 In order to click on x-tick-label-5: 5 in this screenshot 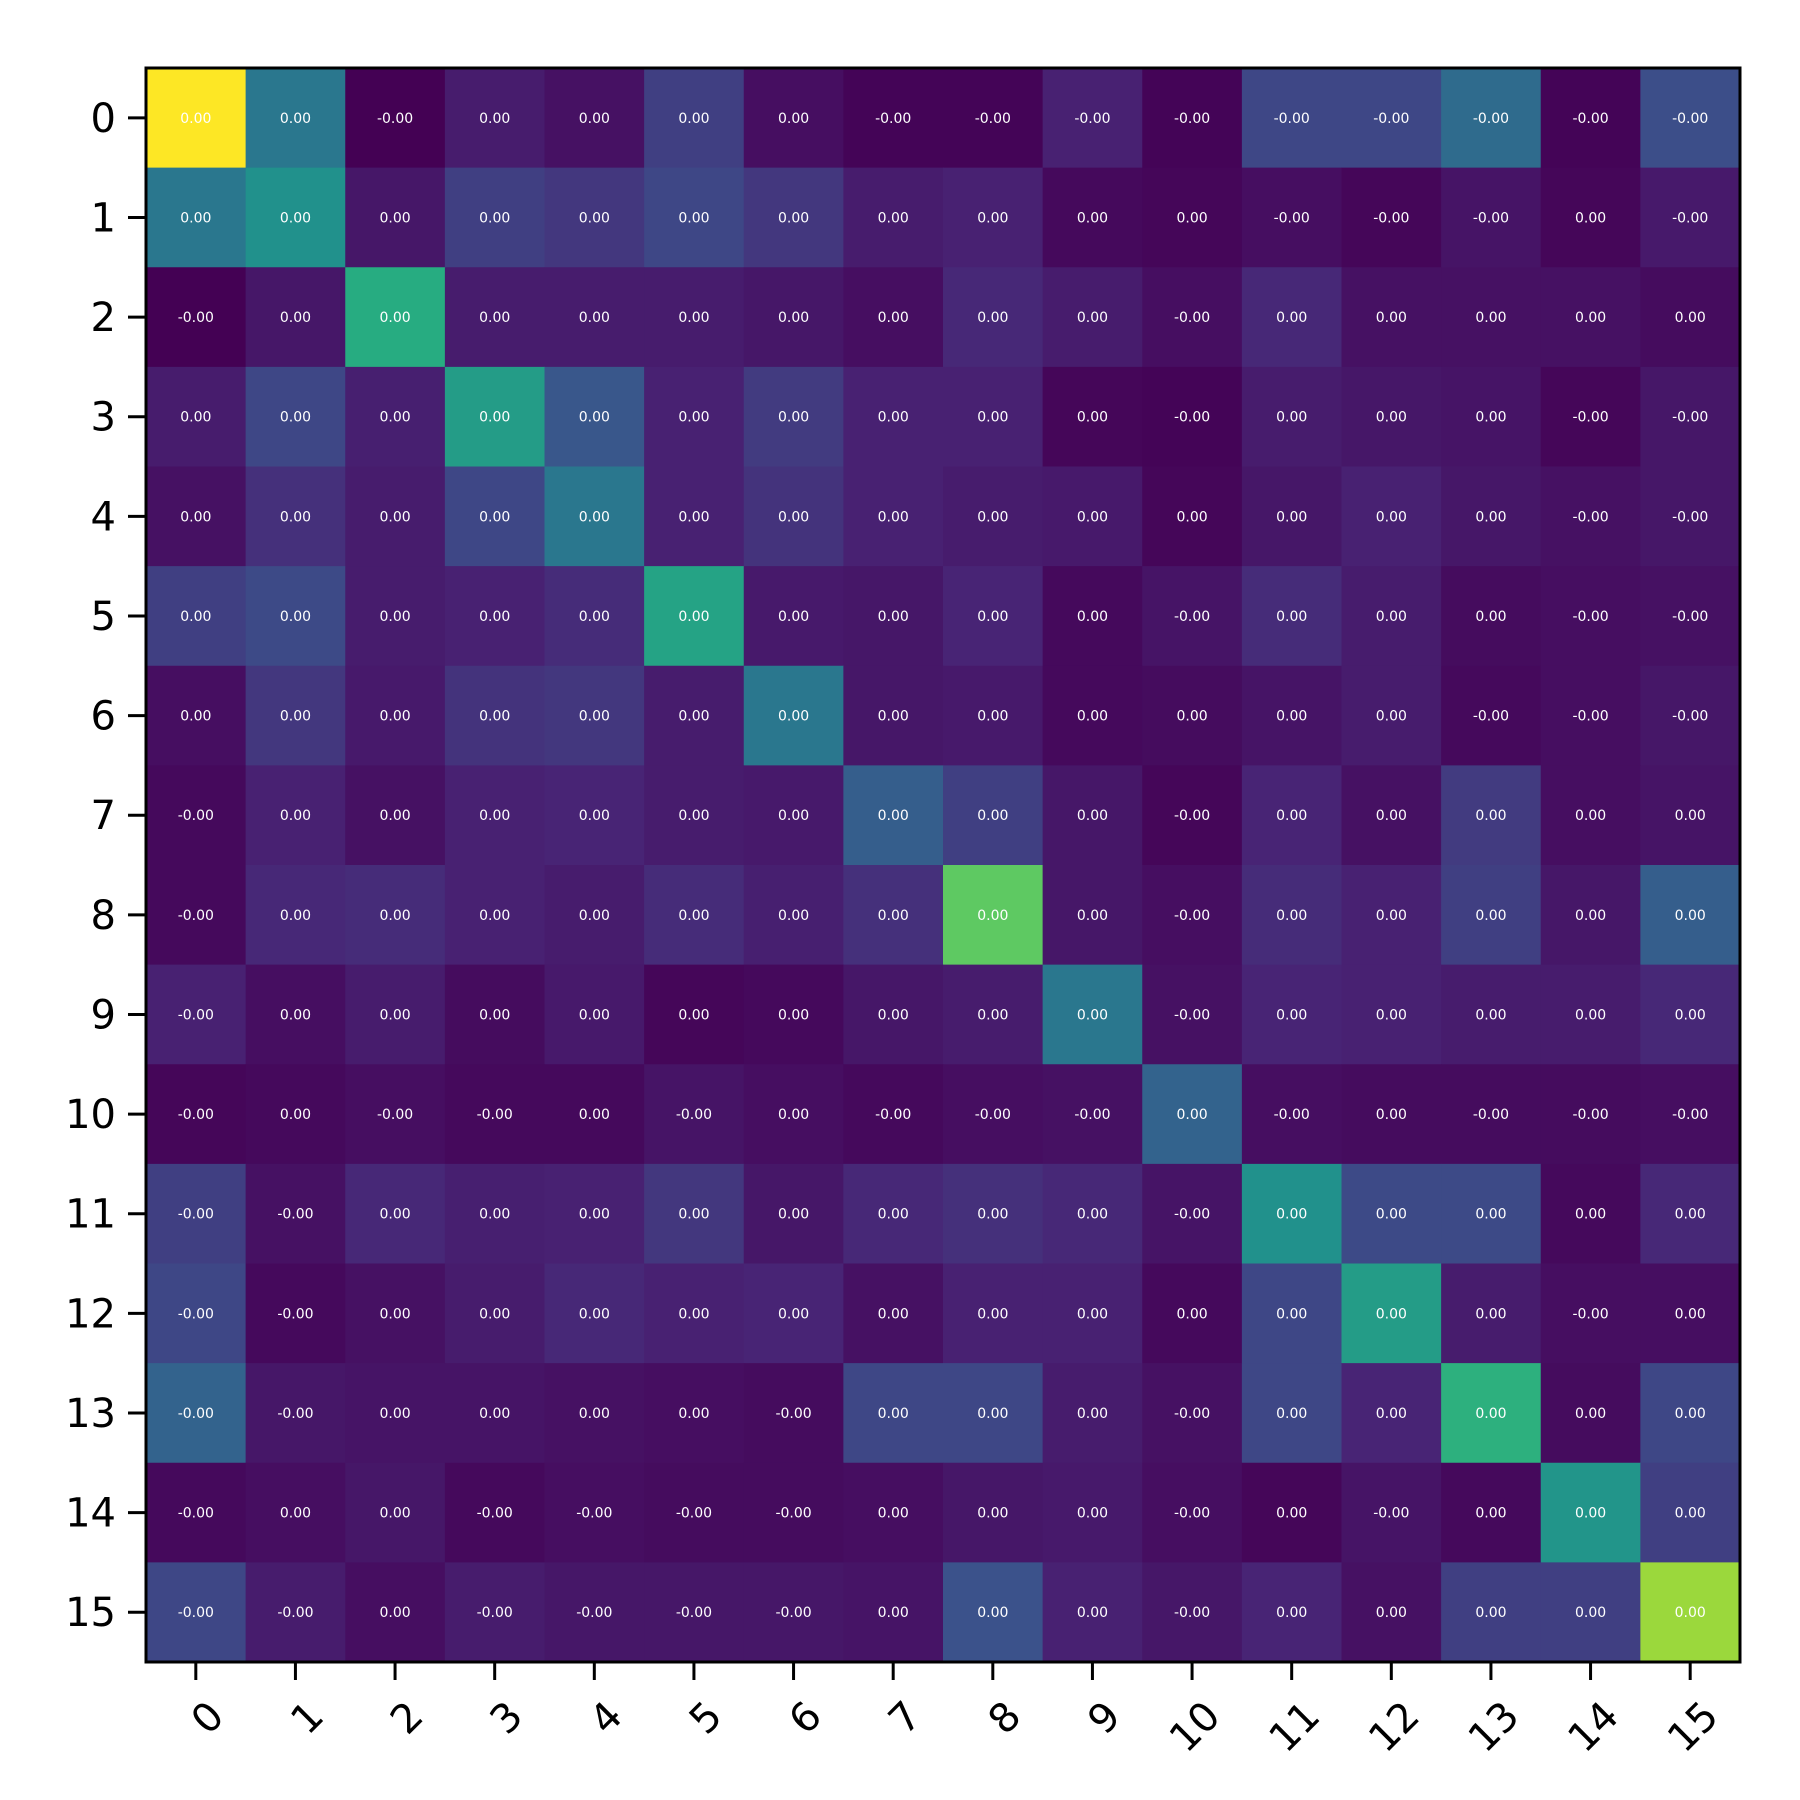, I will do `click(706, 1718)`.